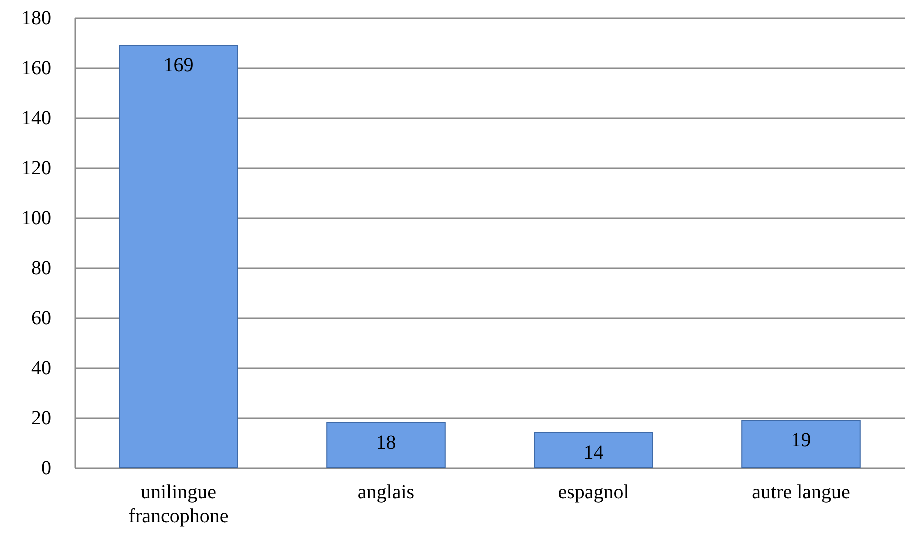  Describe the element at coordinates (178, 505) in the screenshot. I see `x-tick-label: unilingue francophone` at that location.